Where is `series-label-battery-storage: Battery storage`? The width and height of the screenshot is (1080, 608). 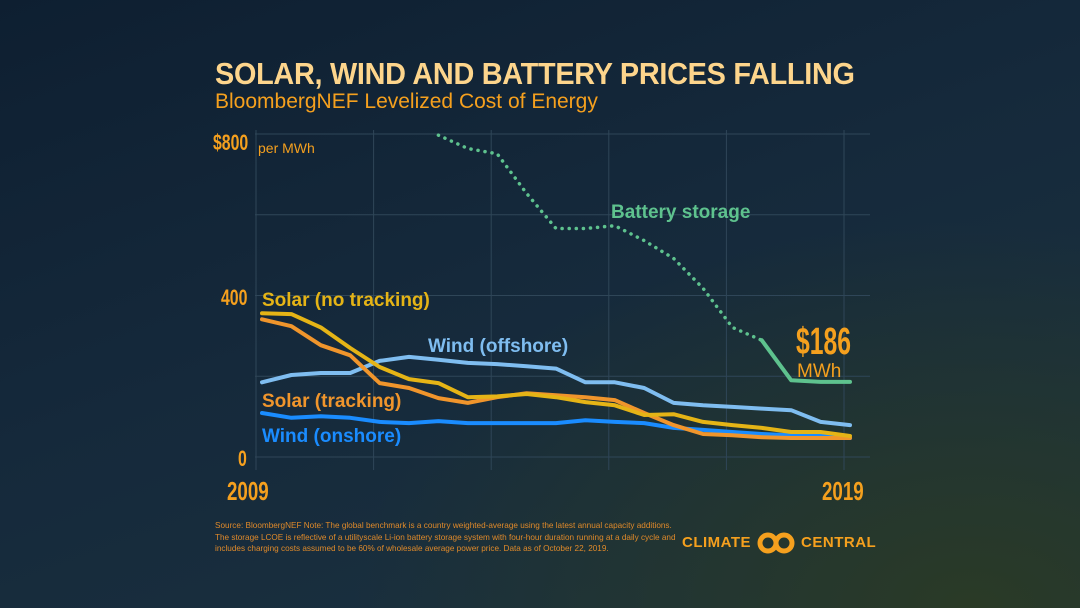
series-label-battery-storage: Battery storage is located at coordinates (681, 212).